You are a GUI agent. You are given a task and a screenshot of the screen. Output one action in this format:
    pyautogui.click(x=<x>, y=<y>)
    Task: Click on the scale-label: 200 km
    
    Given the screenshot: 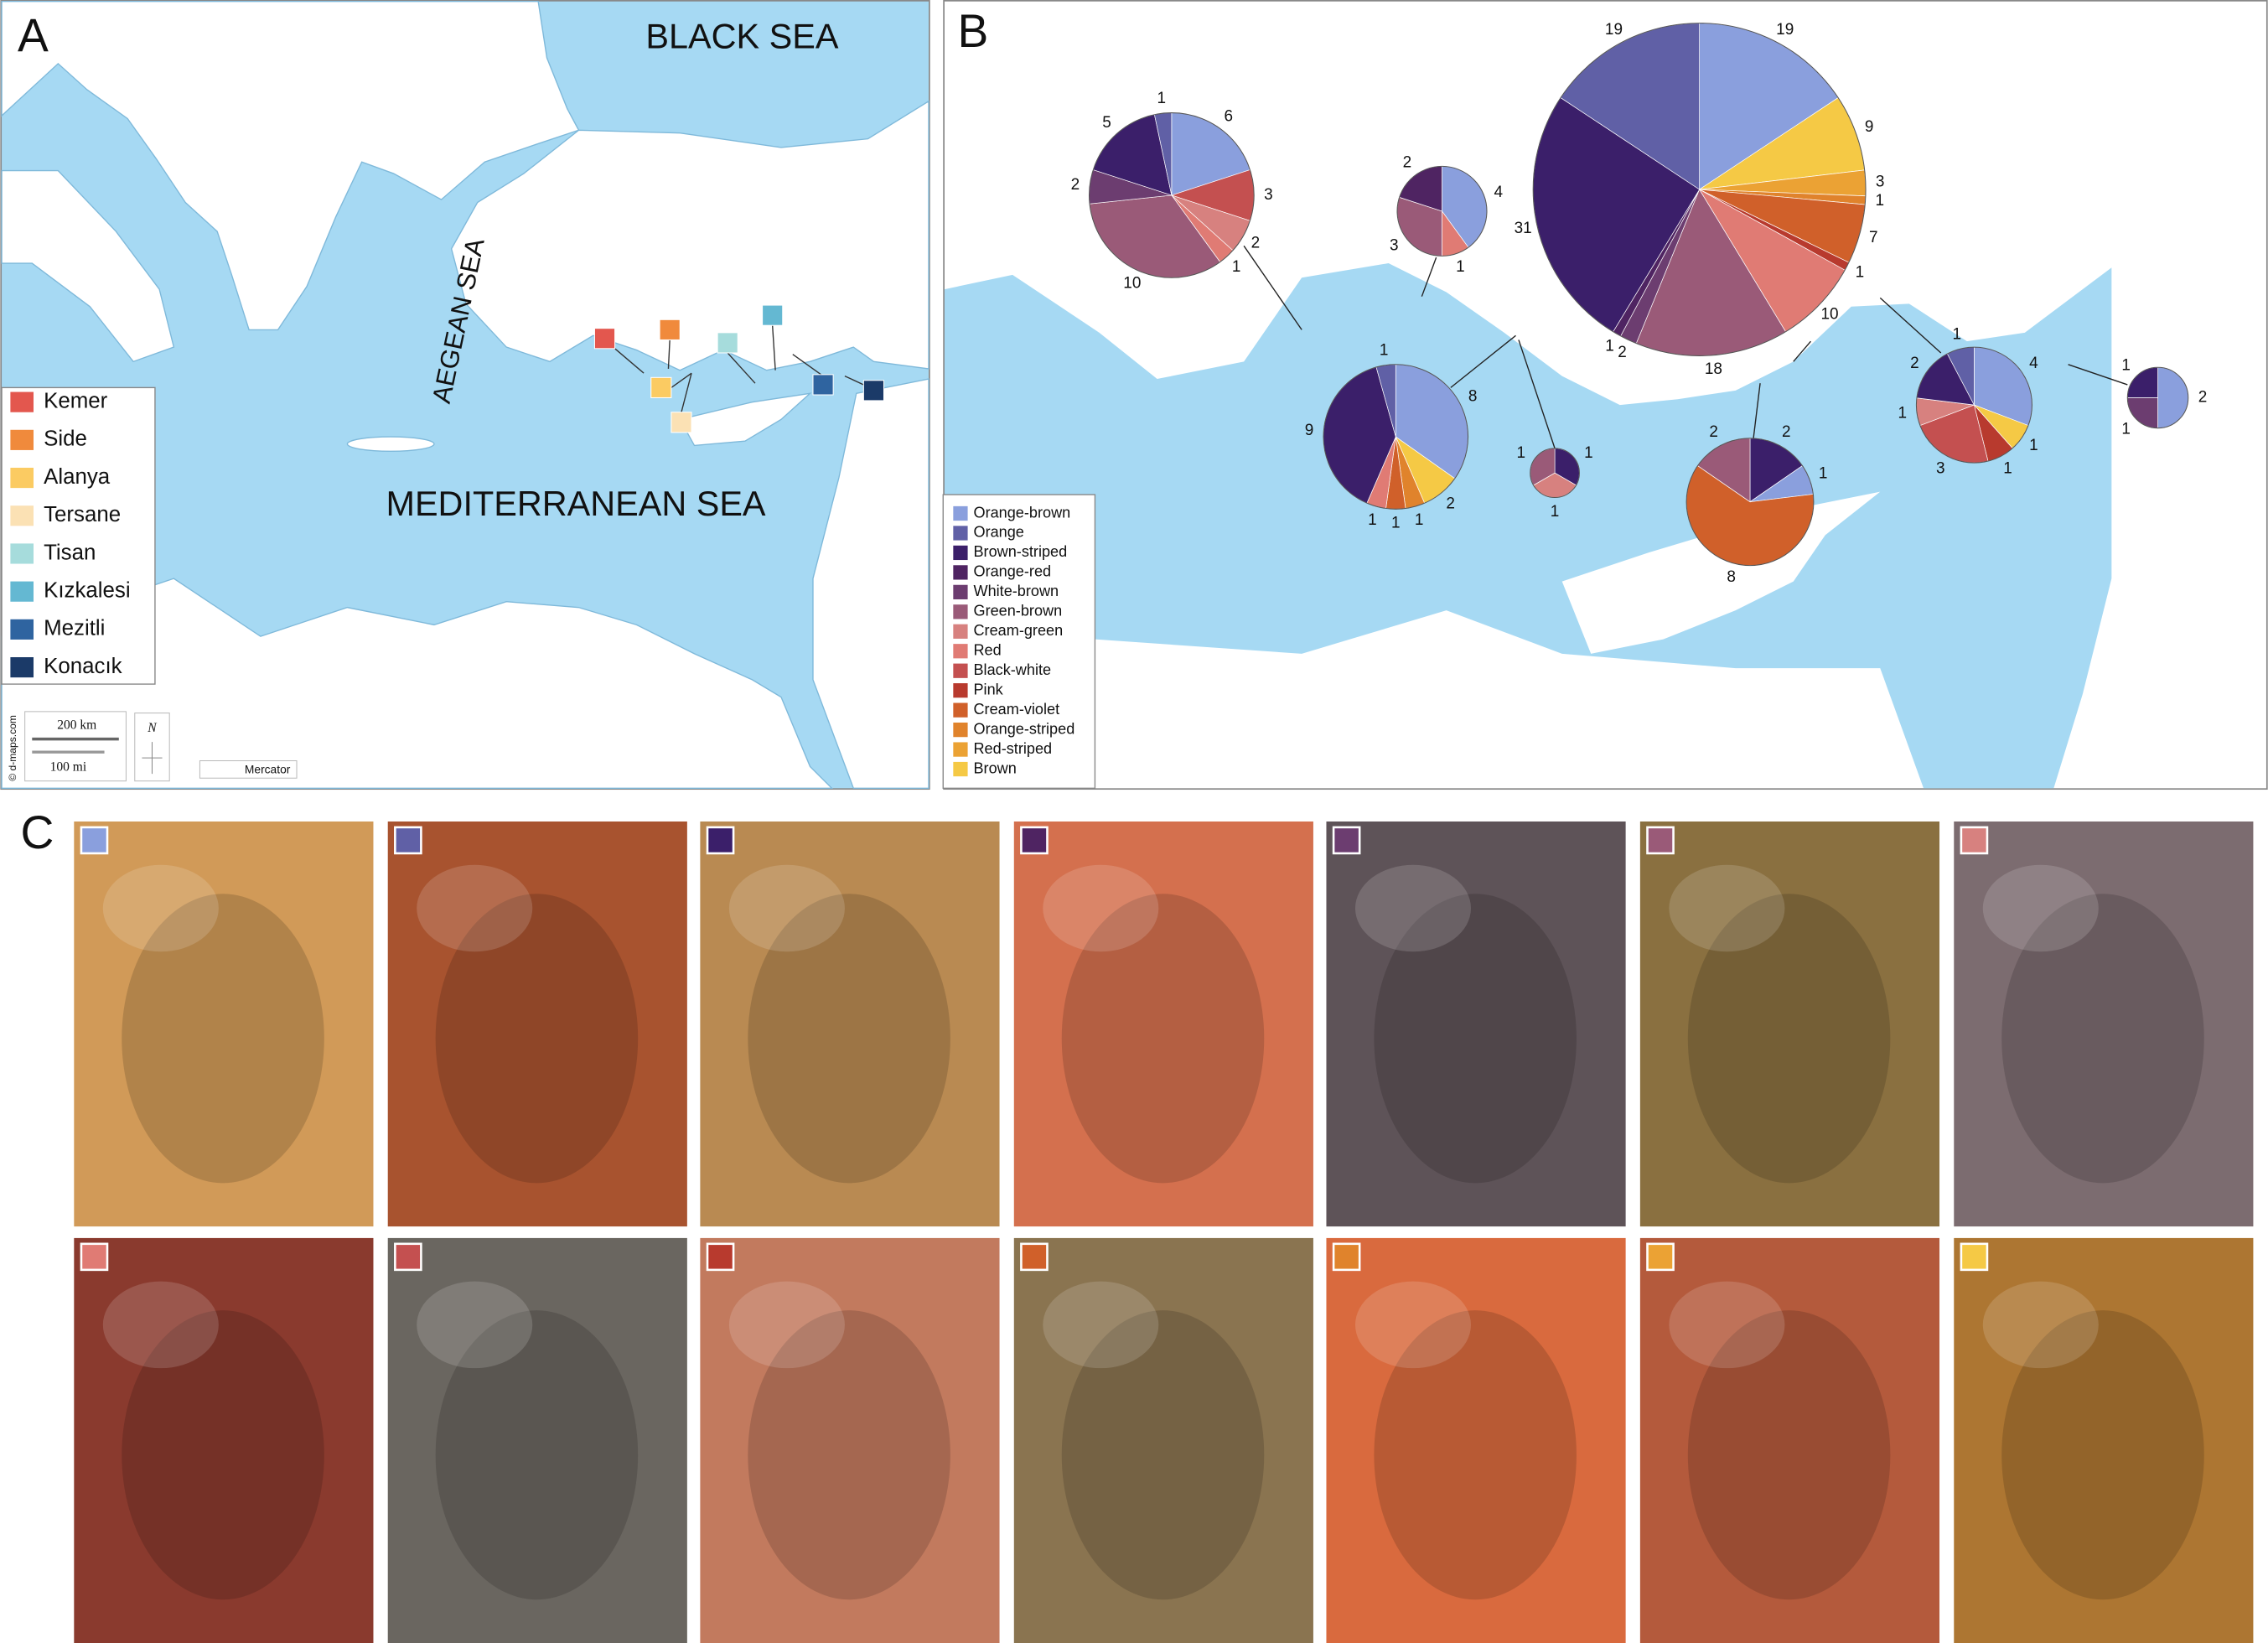 What is the action you would take?
    pyautogui.click(x=76, y=725)
    